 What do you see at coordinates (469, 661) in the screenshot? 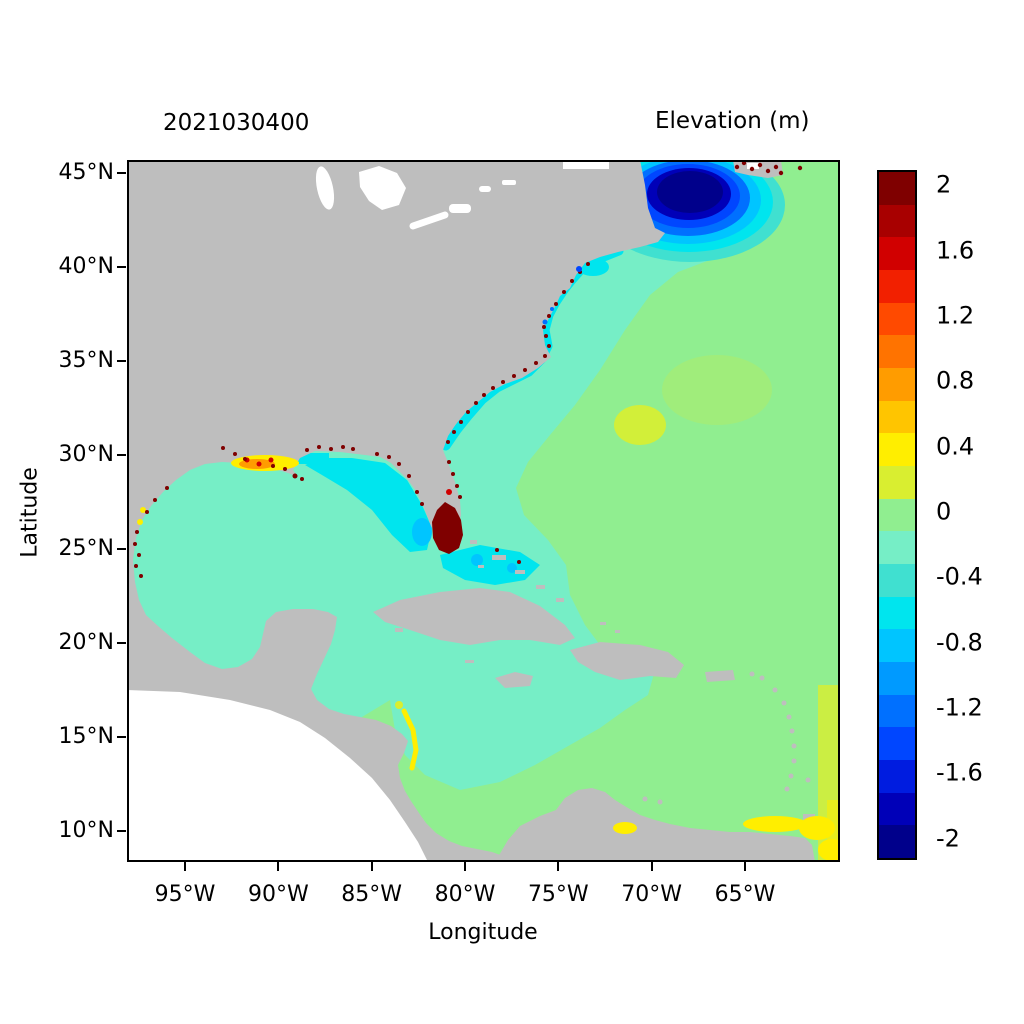
I see `island-cayman` at bounding box center [469, 661].